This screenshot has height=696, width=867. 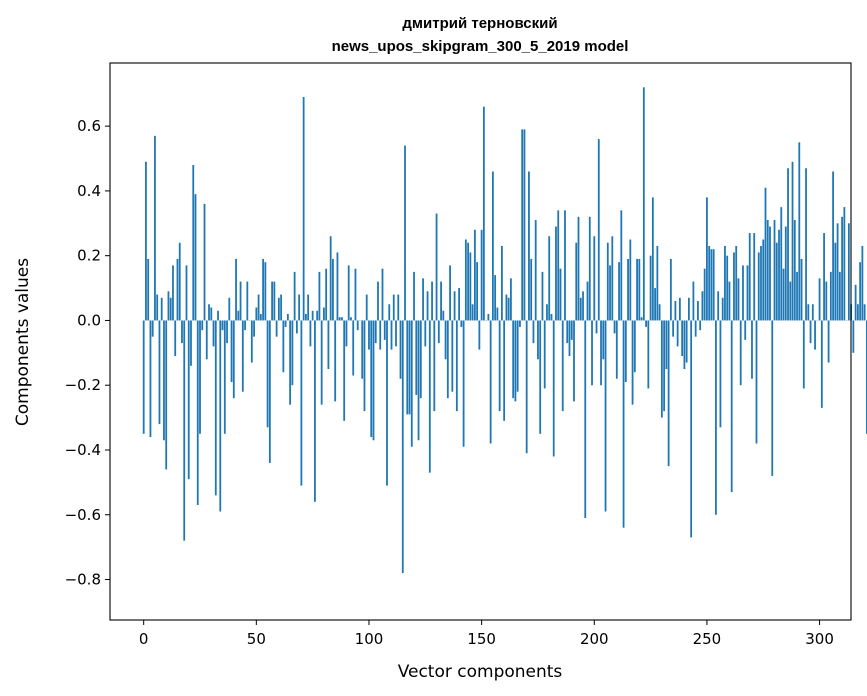 What do you see at coordinates (479, 23) in the screenshot?
I see `chart-title: дмитрий терновский` at bounding box center [479, 23].